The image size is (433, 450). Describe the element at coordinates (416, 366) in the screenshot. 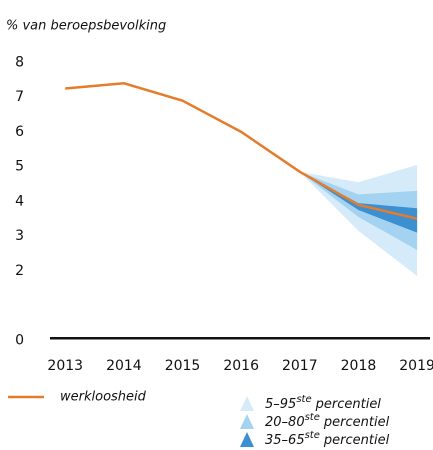

I see `x-tick-label: 2019` at that location.